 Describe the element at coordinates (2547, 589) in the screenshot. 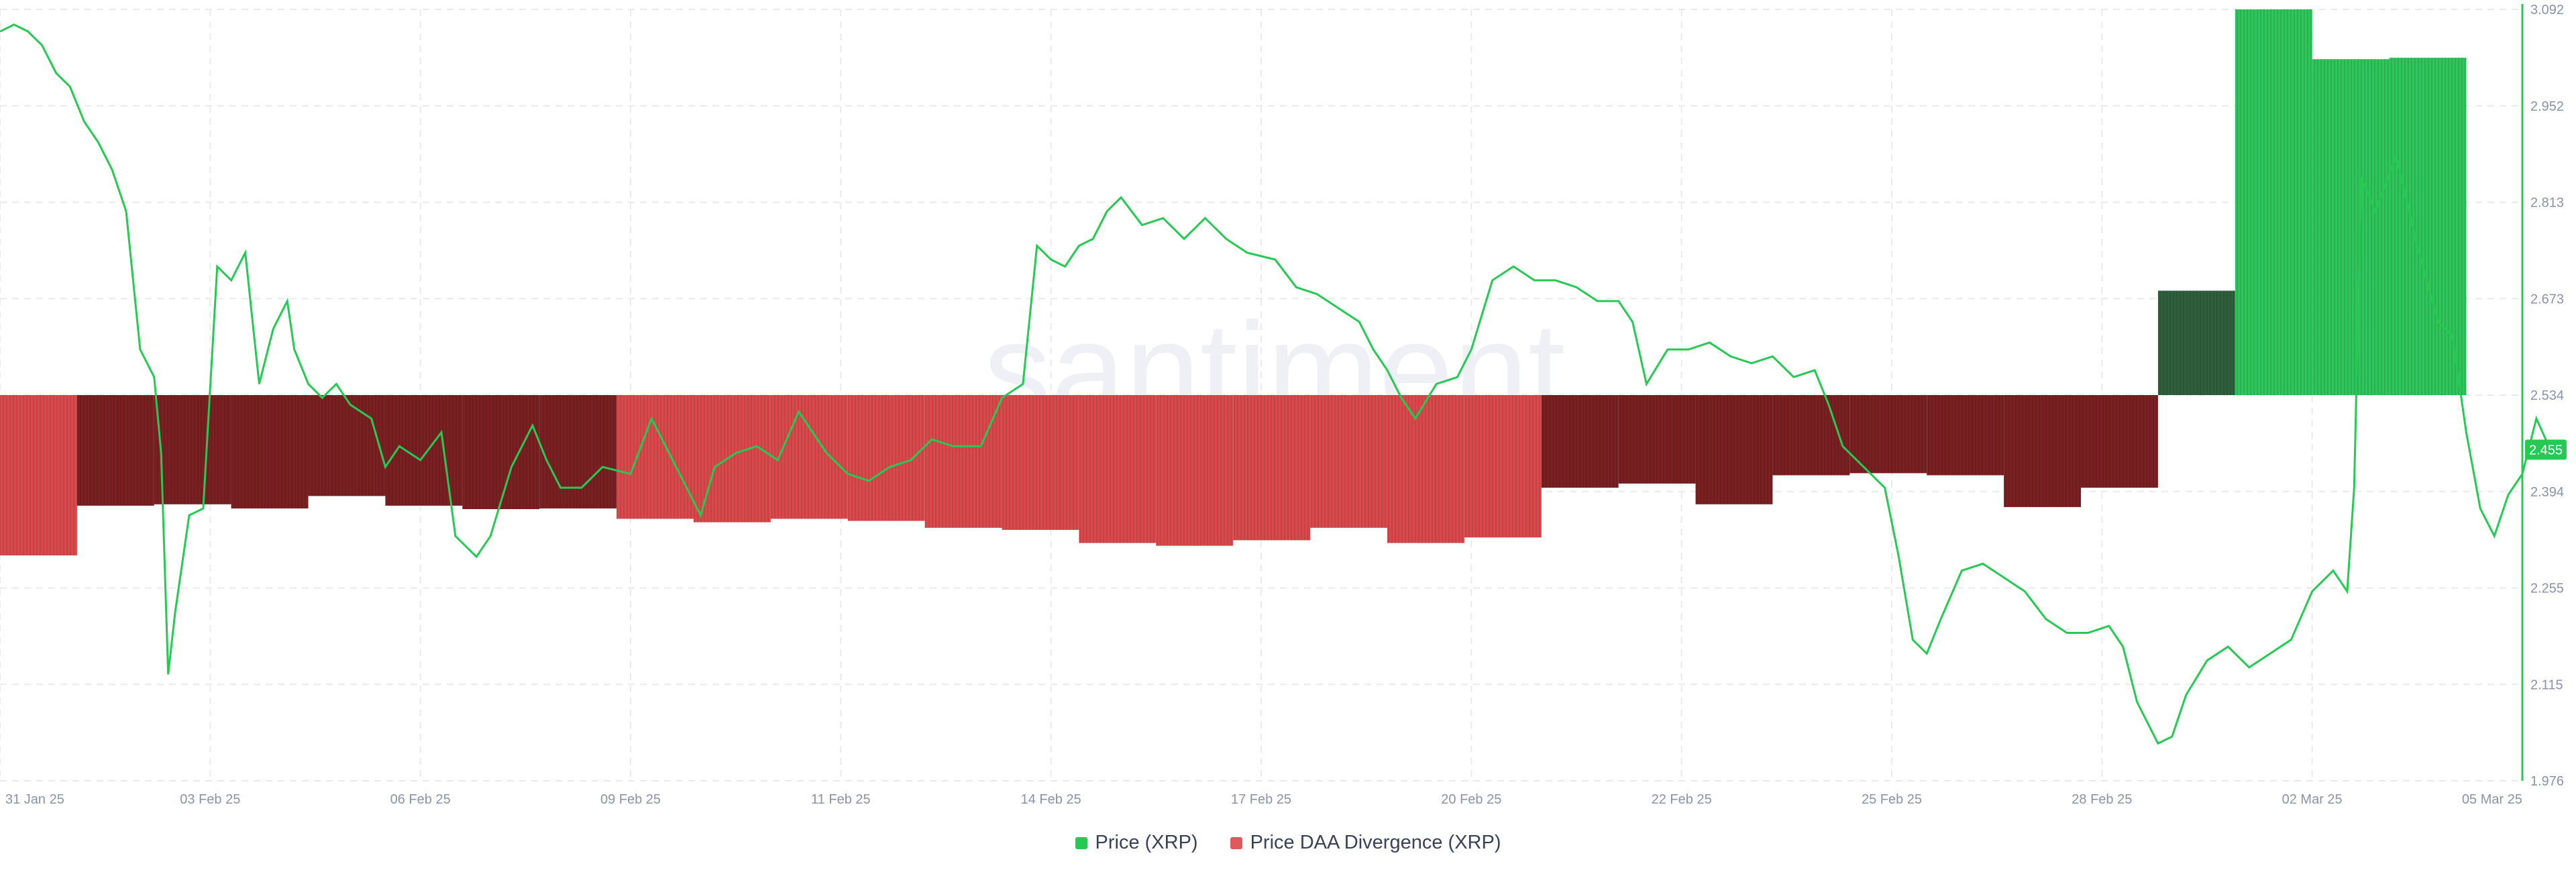

I see `y-tick-label: 2.255` at that location.